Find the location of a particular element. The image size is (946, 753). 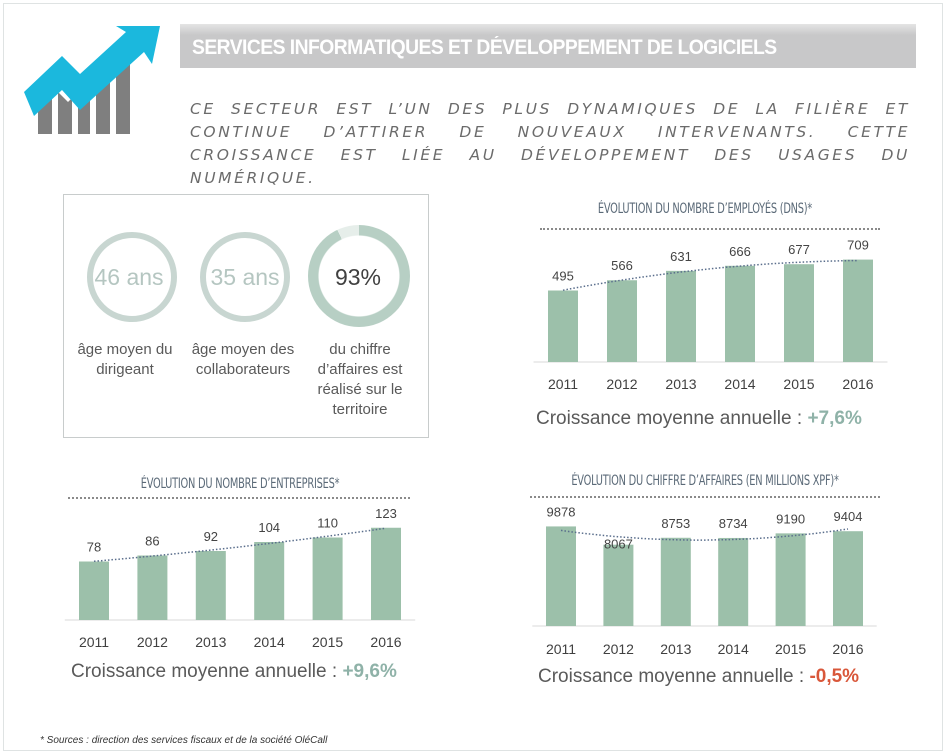

chart-ca-trendline is located at coordinates (704, 534).